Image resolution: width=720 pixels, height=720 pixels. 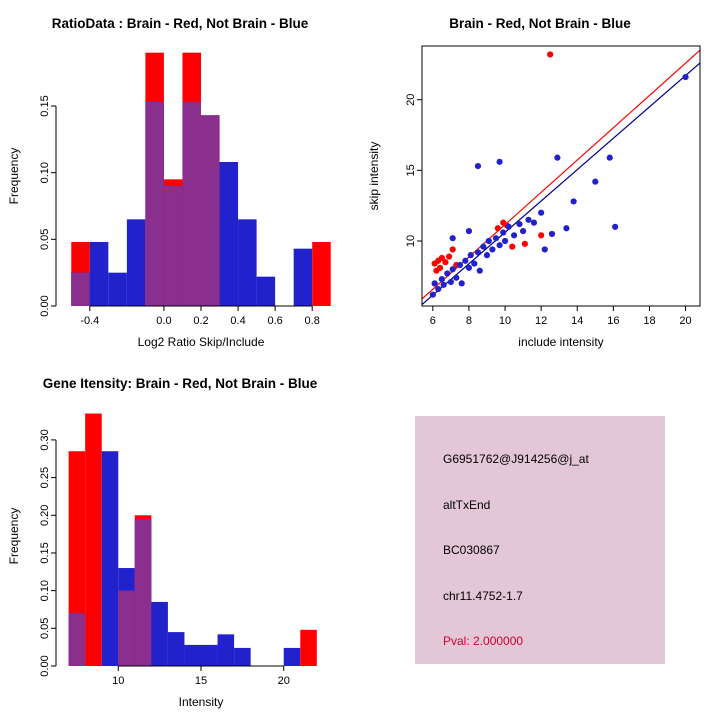 I want to click on info-line: G6951762@J914256@j_at, so click(x=516, y=459).